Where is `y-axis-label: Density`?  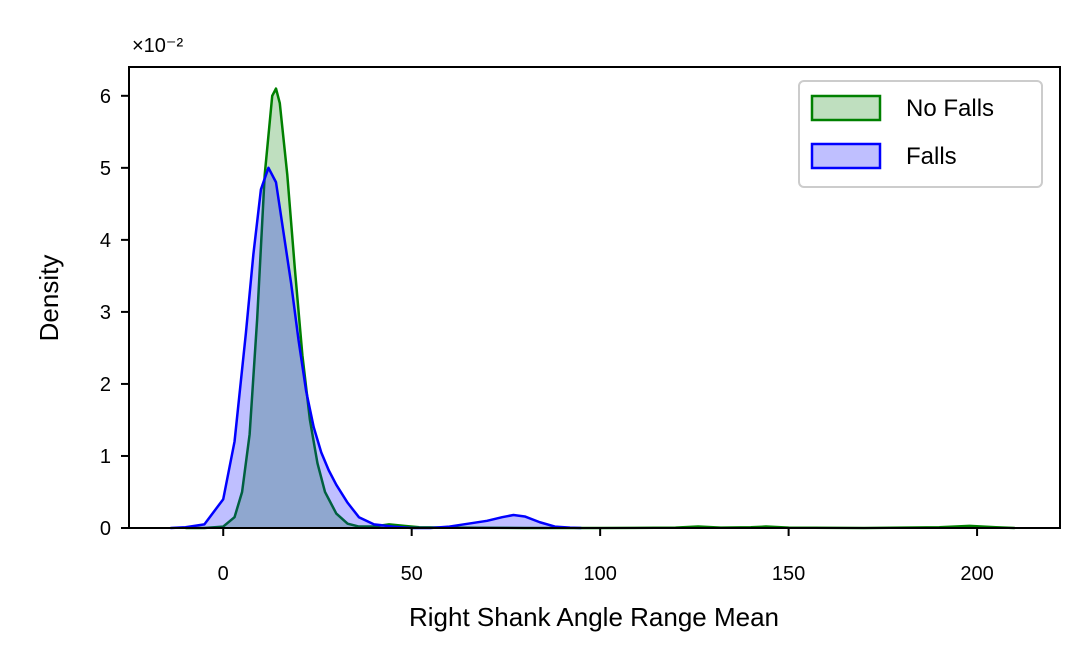
y-axis-label: Density is located at coordinates (49, 298).